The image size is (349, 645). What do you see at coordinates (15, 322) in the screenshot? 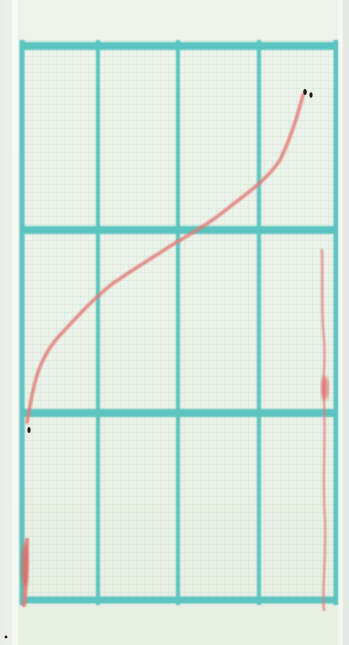
I see `paper-edge-left` at bounding box center [15, 322].